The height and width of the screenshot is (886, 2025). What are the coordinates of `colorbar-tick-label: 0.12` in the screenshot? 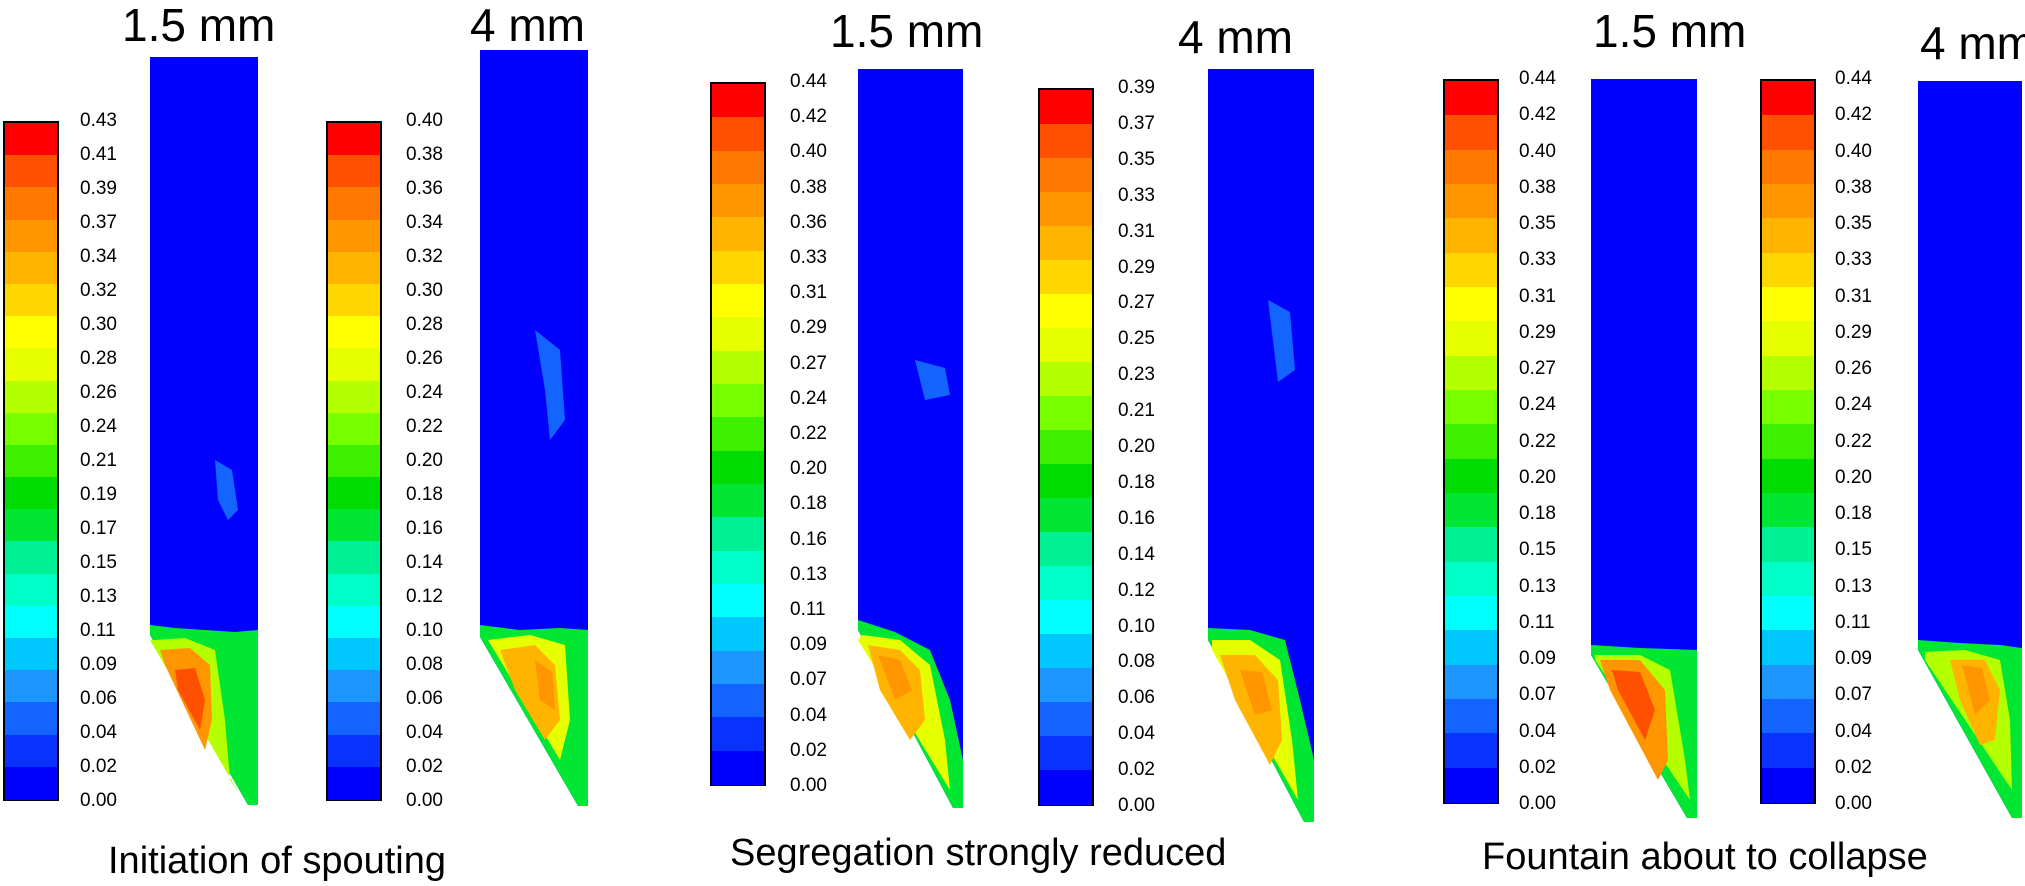 It's located at (1136, 590).